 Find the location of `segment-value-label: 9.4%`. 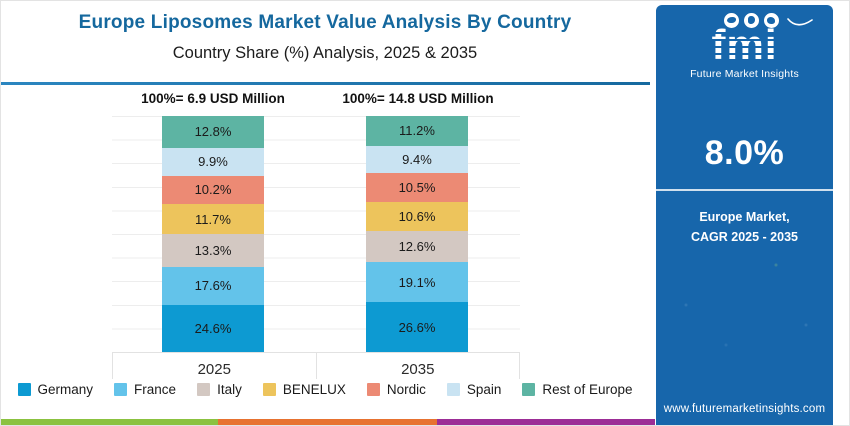

segment-value-label: 9.4% is located at coordinates (417, 159).